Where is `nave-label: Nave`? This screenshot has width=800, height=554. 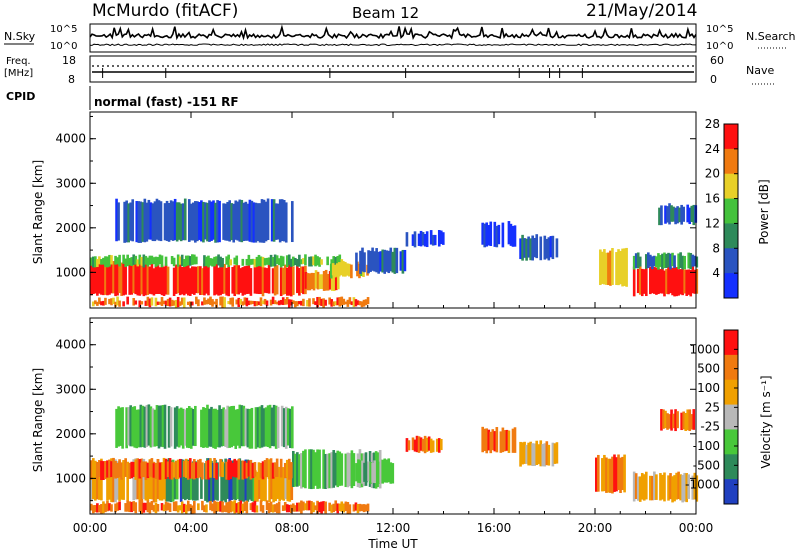 nave-label: Nave is located at coordinates (760, 70).